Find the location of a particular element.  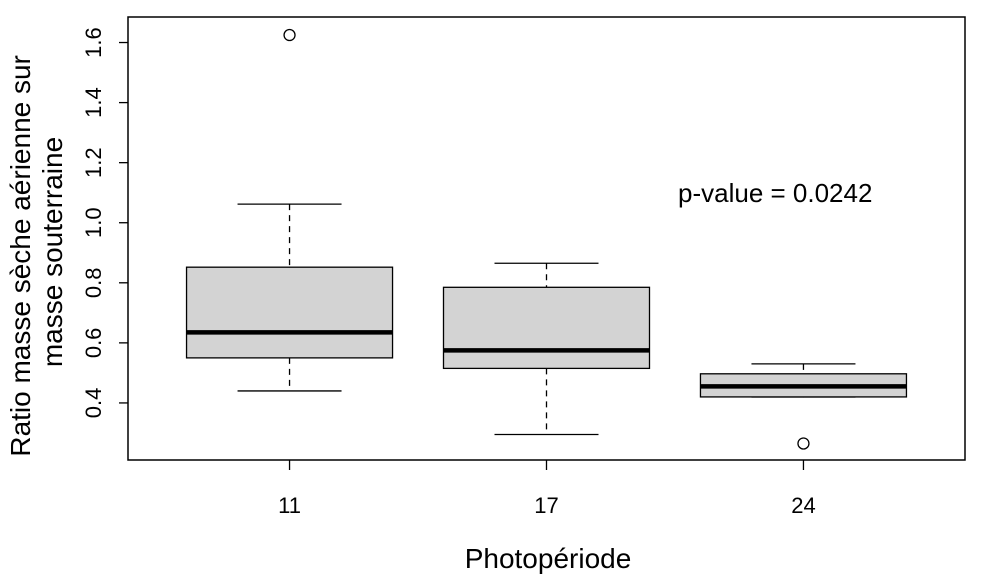

y-axis: 0.4 0.6 0.8 1.0 1.2 1.4 1.6 is located at coordinates (104, 222).